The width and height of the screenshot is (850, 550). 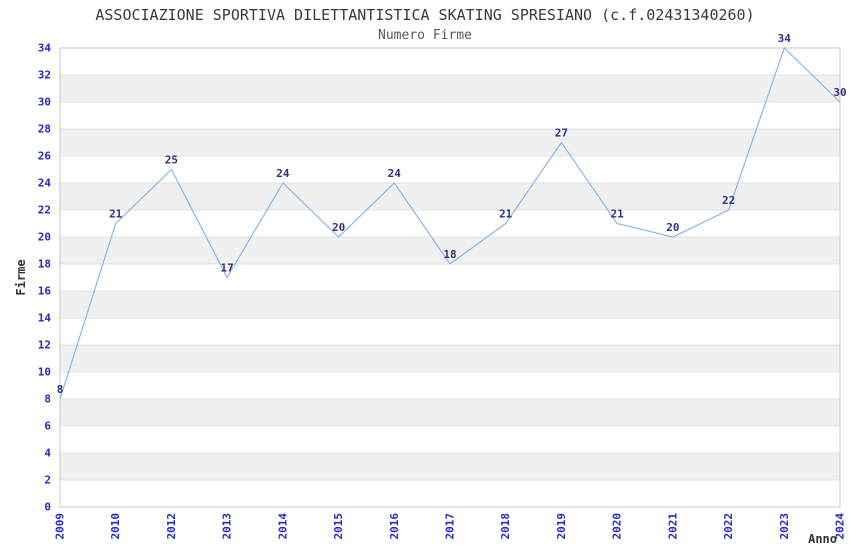 What do you see at coordinates (45, 318) in the screenshot?
I see `y-axis-tick-label: 14` at bounding box center [45, 318].